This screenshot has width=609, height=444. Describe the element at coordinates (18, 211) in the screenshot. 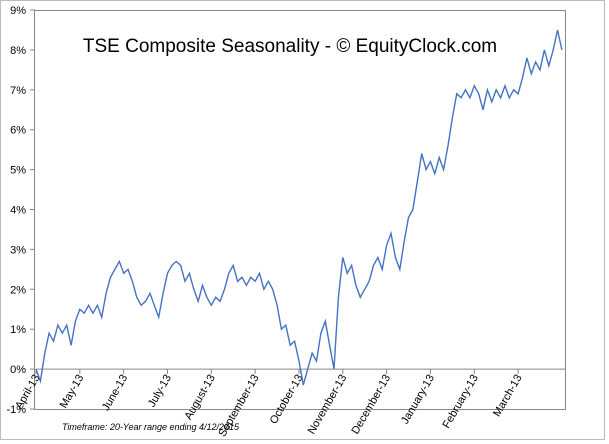

I see `y-tick-label: 4%` at that location.